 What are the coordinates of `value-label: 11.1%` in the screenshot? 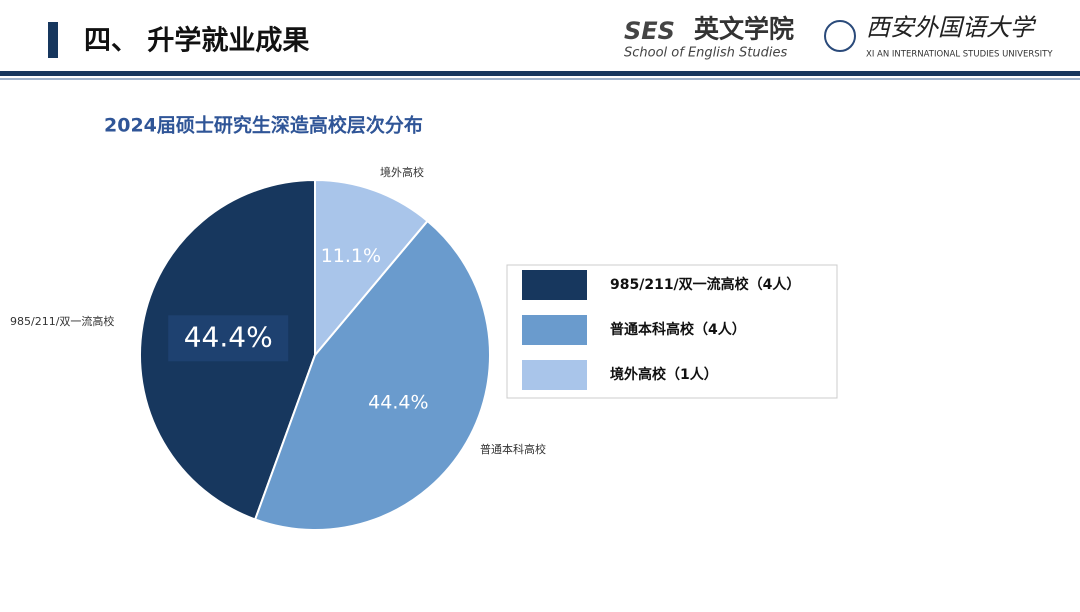 It's located at (351, 256).